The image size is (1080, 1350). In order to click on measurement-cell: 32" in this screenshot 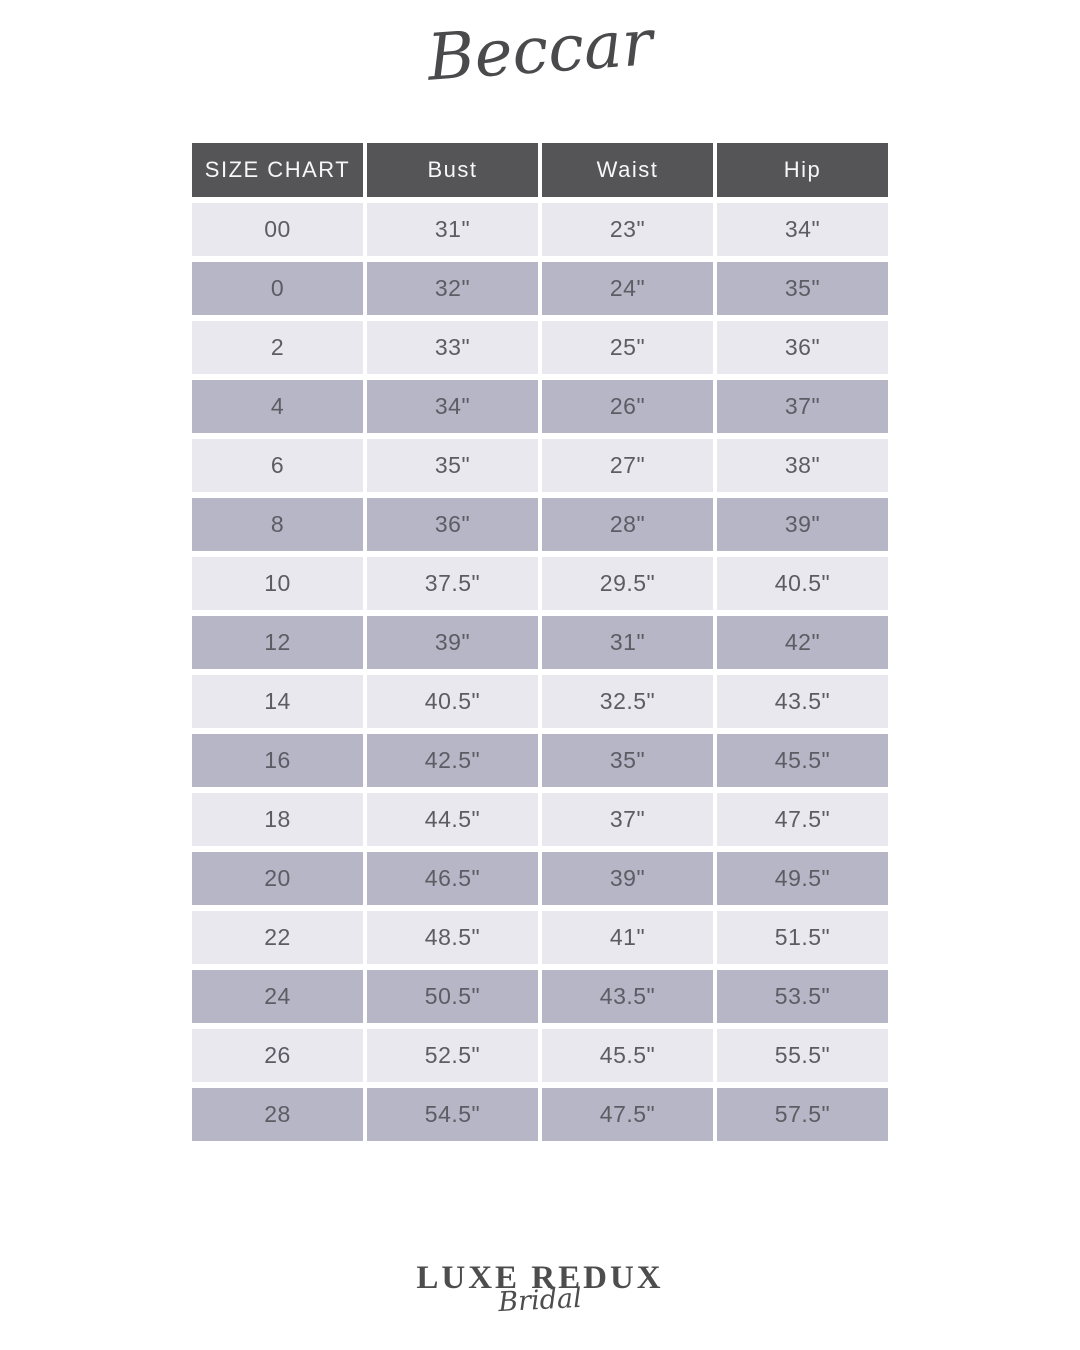, I will do `click(452, 288)`.